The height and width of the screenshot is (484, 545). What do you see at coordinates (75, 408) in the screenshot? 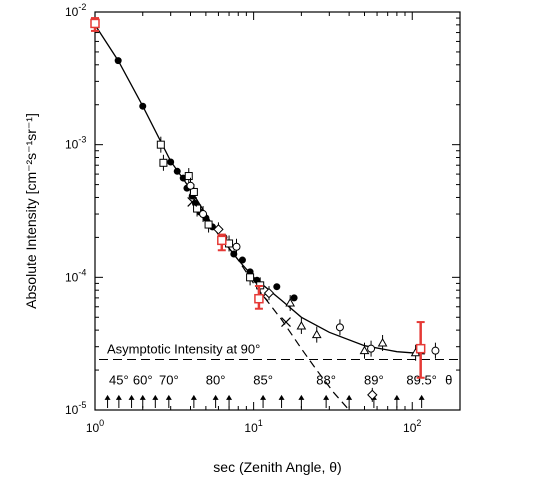
I see `y-tick-label: 10⁻⁵` at bounding box center [75, 408].